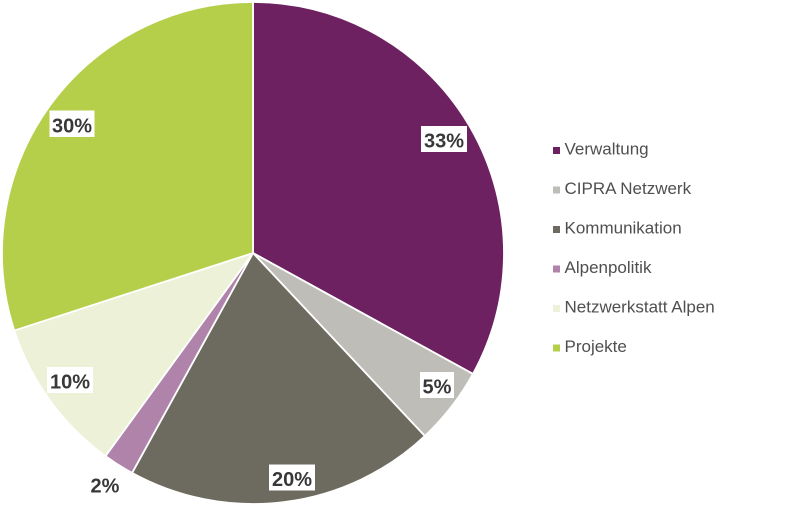  What do you see at coordinates (444, 141) in the screenshot?
I see `svg-text: 33%` at bounding box center [444, 141].